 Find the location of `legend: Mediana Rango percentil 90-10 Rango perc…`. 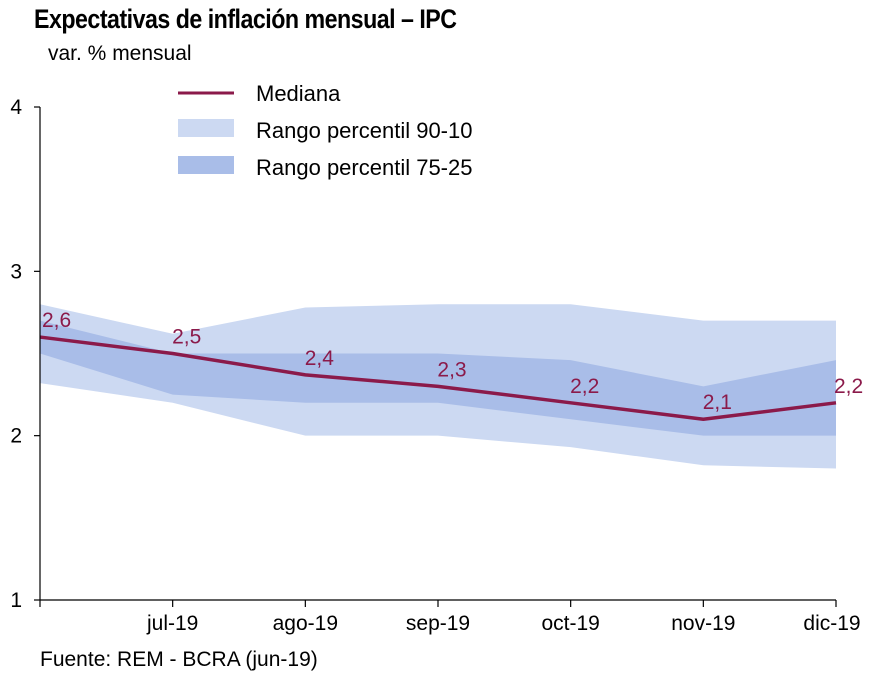

legend: Mediana Rango percentil 90-10 Rango perc… is located at coordinates (325, 130).